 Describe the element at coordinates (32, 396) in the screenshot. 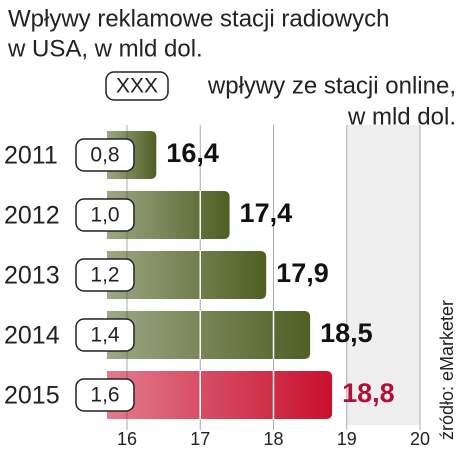

I see `y-tick-label: 2015` at that location.